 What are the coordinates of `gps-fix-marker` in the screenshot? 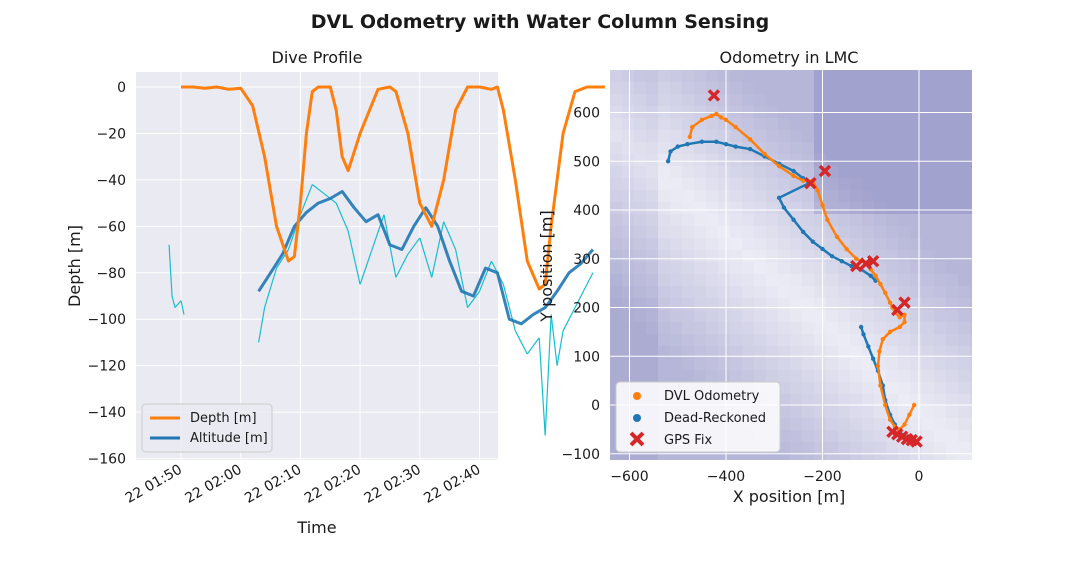 It's located at (873, 261).